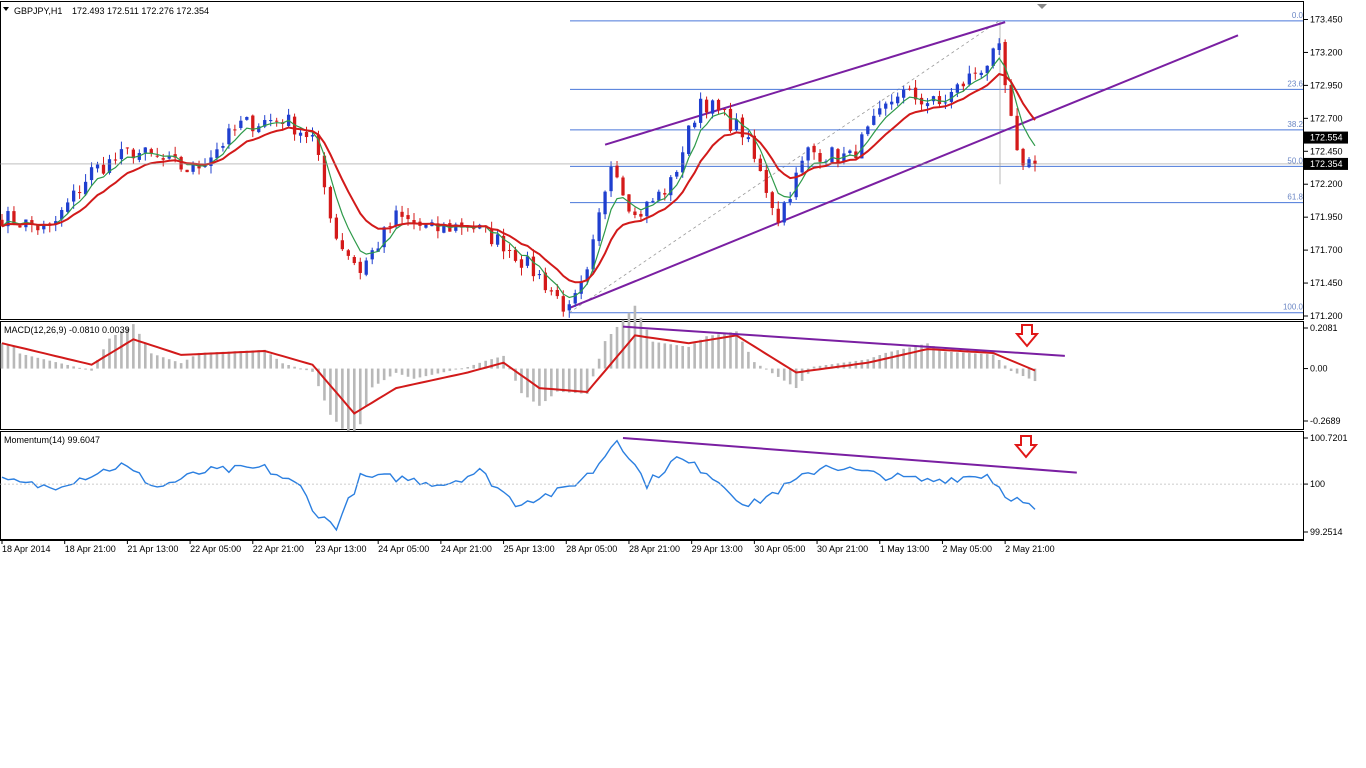  Describe the element at coordinates (6, 9) in the screenshot. I see `panel-menu-icon` at that location.